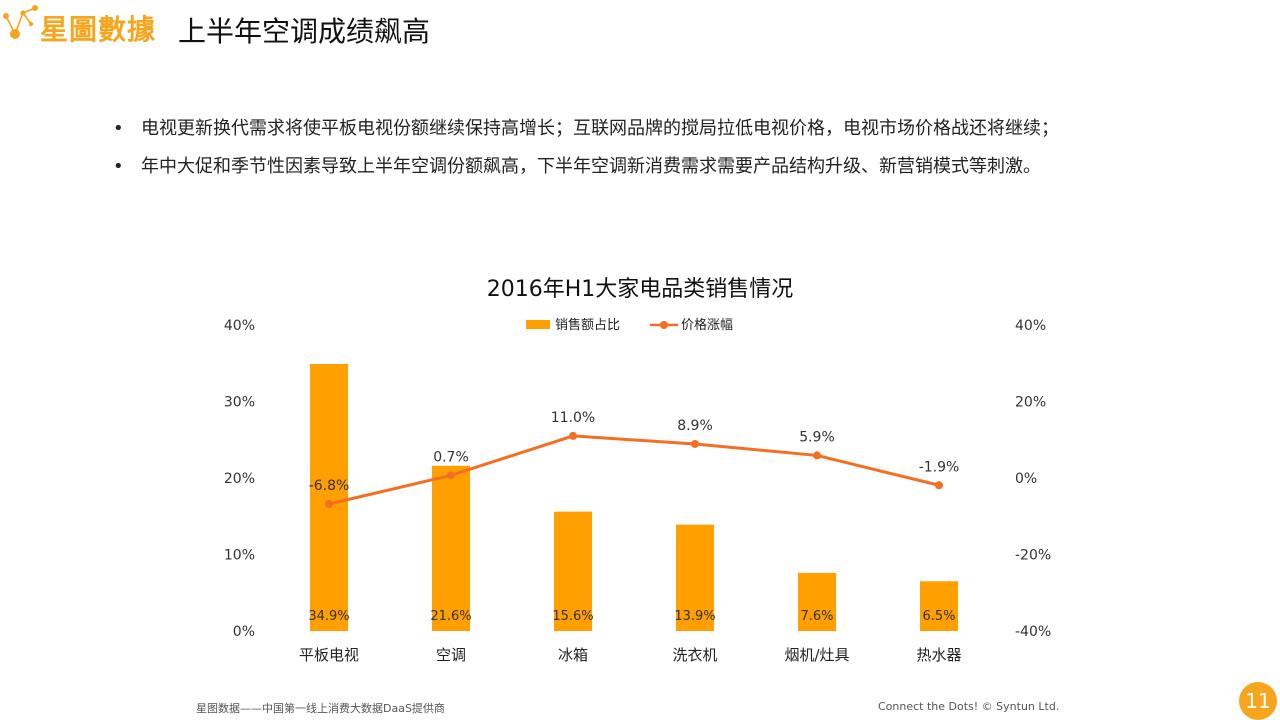  Describe the element at coordinates (239, 326) in the screenshot. I see `left-tick-label: 40%` at that location.